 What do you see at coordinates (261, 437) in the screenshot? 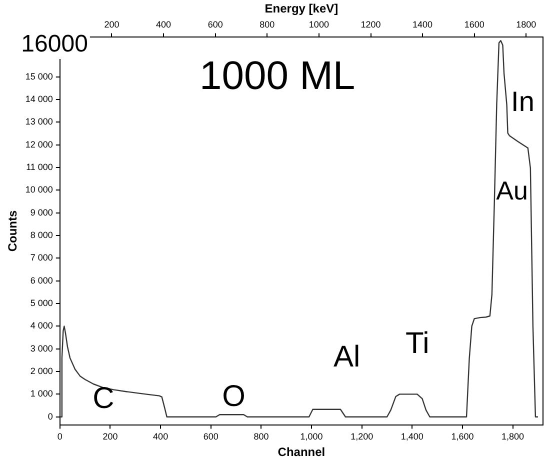
I see `x-tick-label: 800` at bounding box center [261, 437].